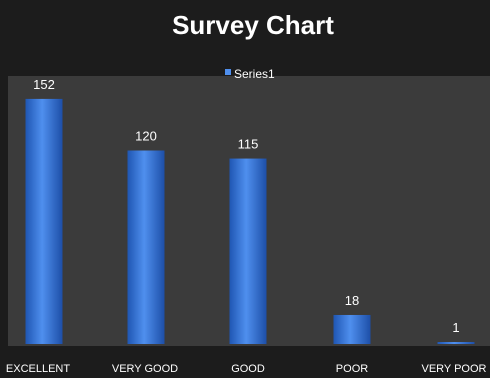 This screenshot has width=490, height=378. Describe the element at coordinates (352, 369) in the screenshot. I see `x-tick-label: POOR` at that location.